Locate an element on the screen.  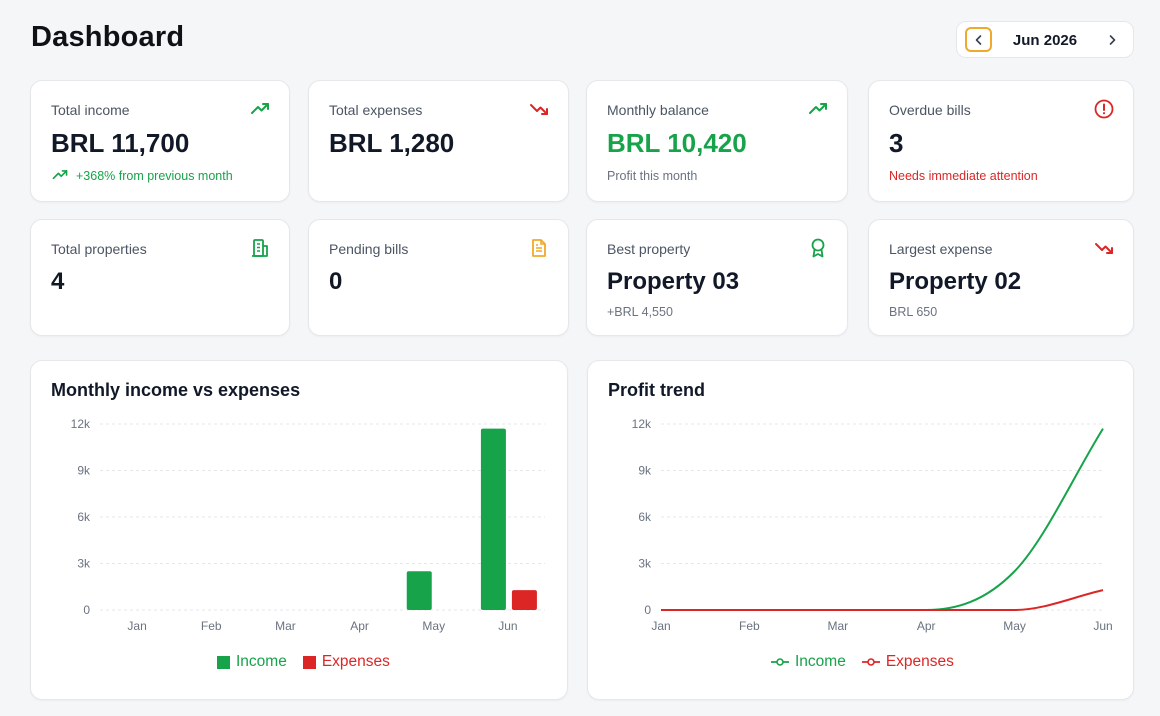
stat-card-pending-bills: Pending bills 0 is located at coordinates (438, 277).